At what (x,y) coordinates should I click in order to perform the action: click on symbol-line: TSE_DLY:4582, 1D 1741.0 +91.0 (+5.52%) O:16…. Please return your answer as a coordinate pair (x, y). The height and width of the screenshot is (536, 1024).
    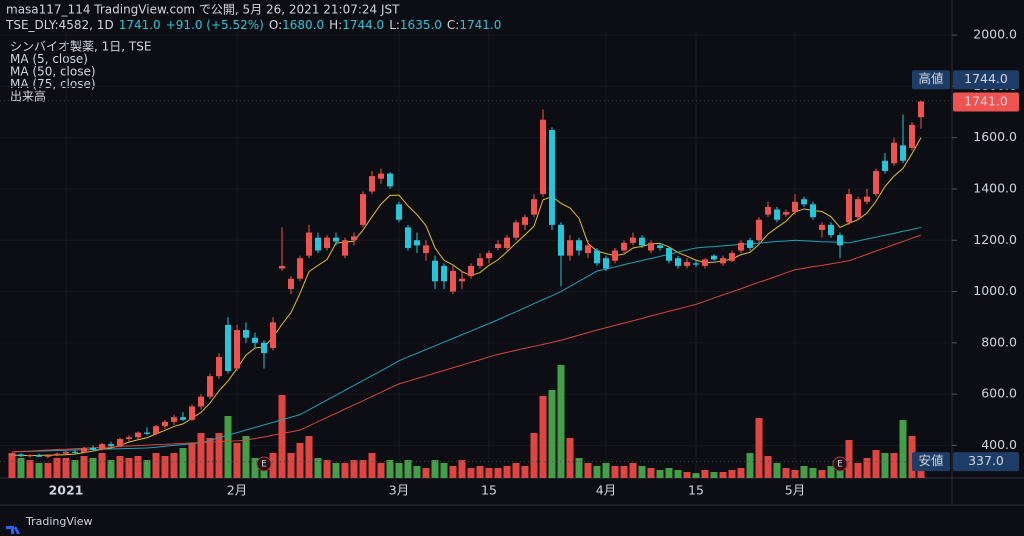
    Looking at the image, I should click on (253, 25).